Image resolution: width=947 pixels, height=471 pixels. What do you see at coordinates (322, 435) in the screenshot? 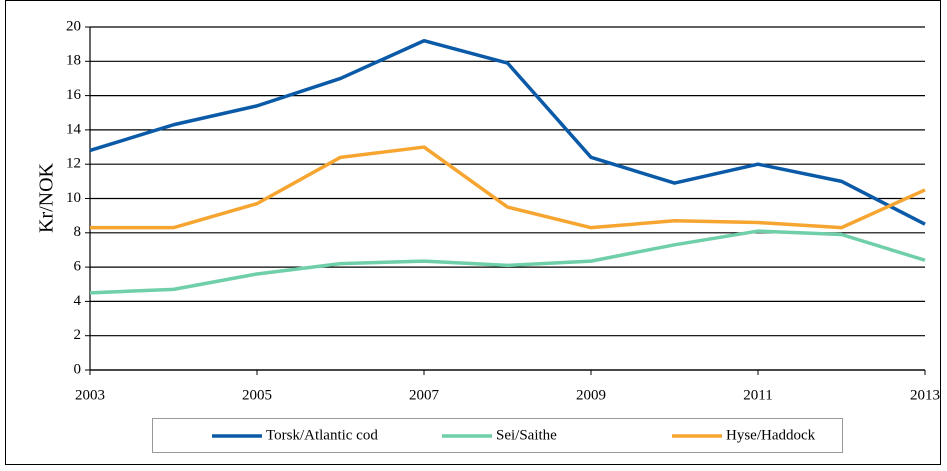
I see `legend-label: Torsk/Atlantic cod` at bounding box center [322, 435].